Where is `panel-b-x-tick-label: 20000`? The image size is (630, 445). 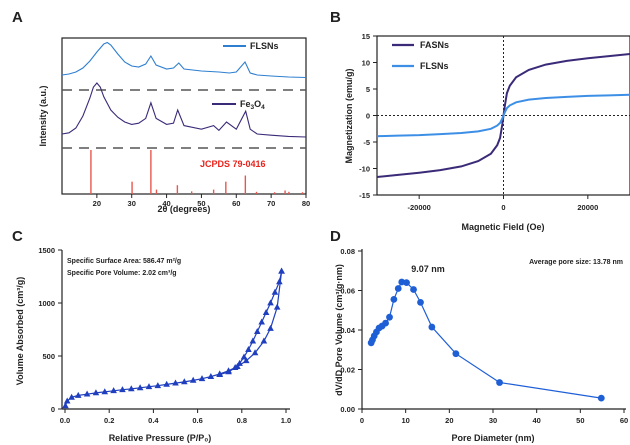 panel-b-x-tick-label: 20000 is located at coordinates (587, 207).